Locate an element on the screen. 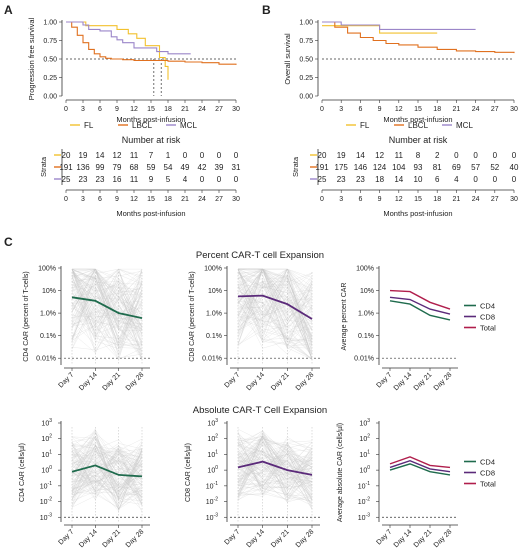  cd4-percent-series-cd4 is located at coordinates (107, 307).